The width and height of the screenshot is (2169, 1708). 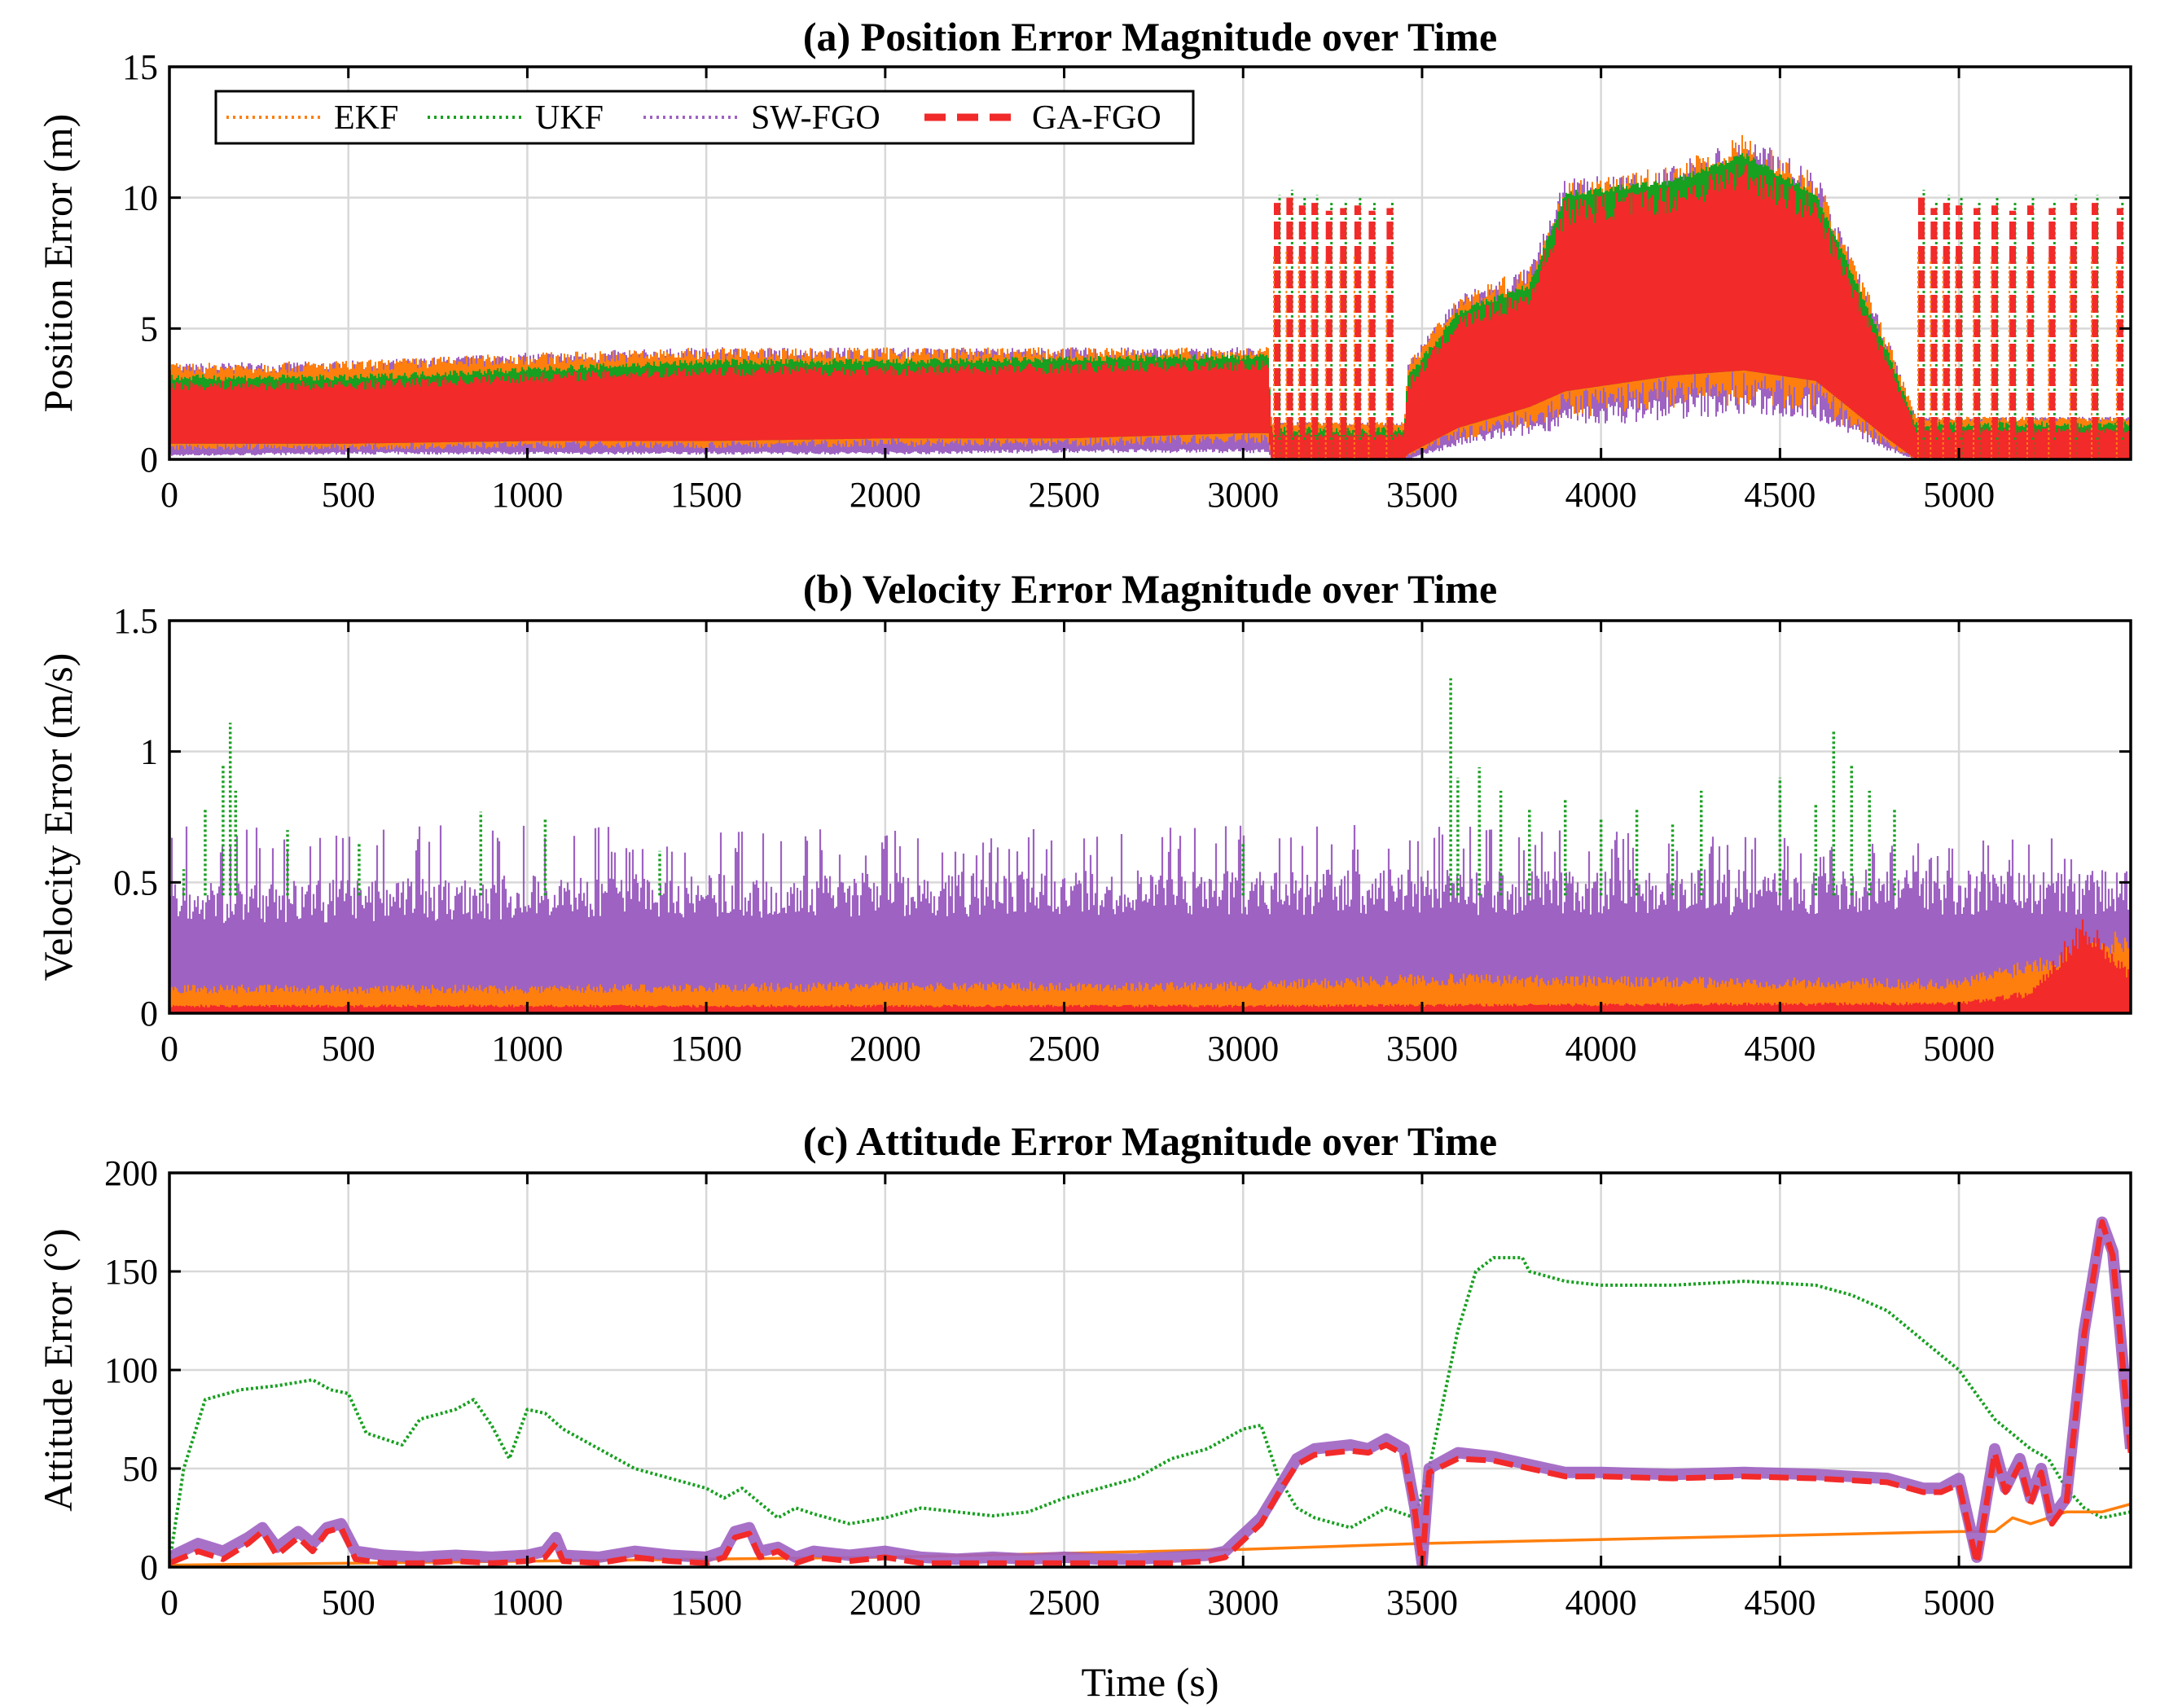 What do you see at coordinates (1150, 1141) in the screenshot?
I see `panel-c-title: (c) Attitude Error Magnitude over Time` at bounding box center [1150, 1141].